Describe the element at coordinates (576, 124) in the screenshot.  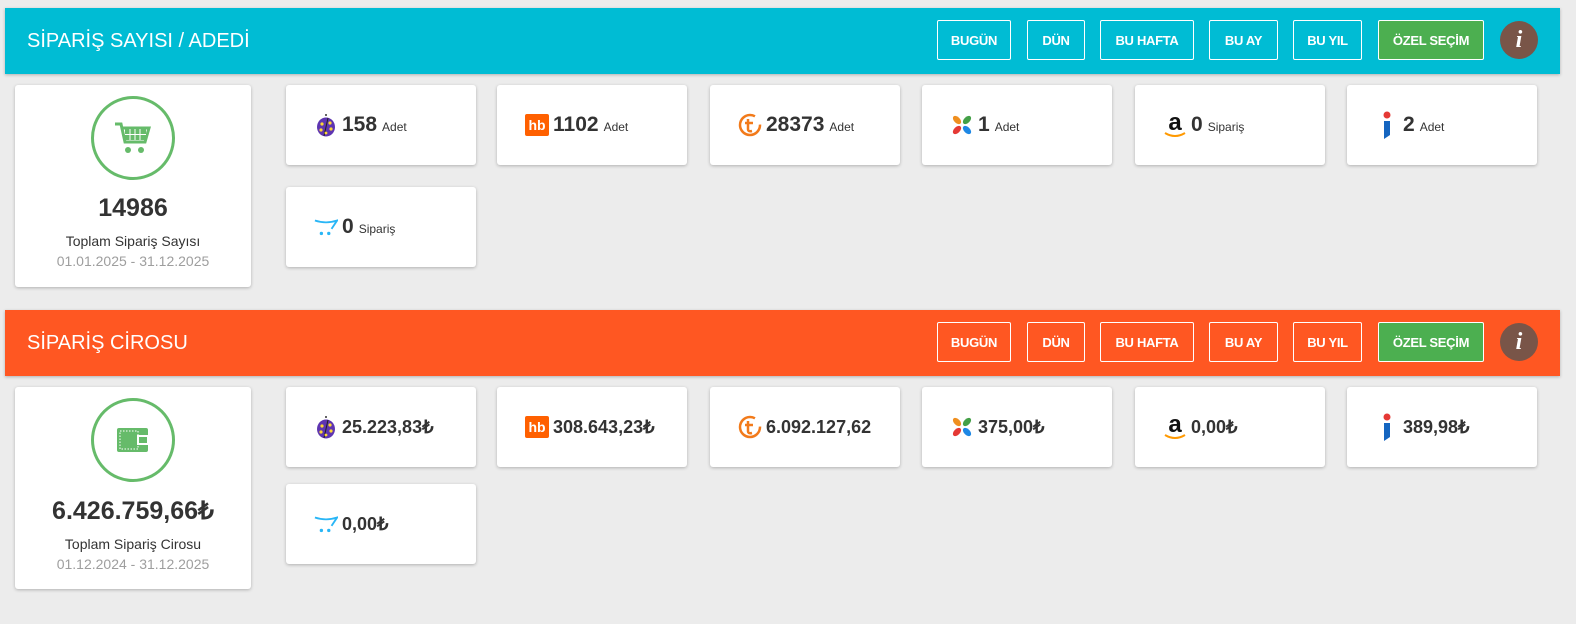
I see `marketplace-value: 1102` at that location.